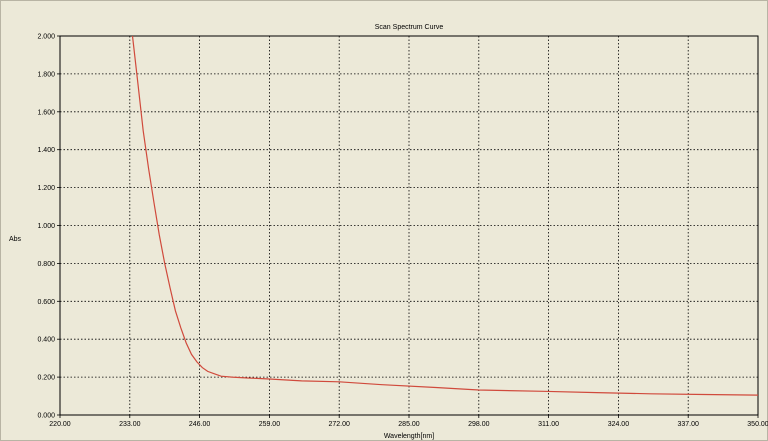 The height and width of the screenshot is (441, 768). What do you see at coordinates (46, 150) in the screenshot?
I see `y-tick-label: 1.400` at bounding box center [46, 150].